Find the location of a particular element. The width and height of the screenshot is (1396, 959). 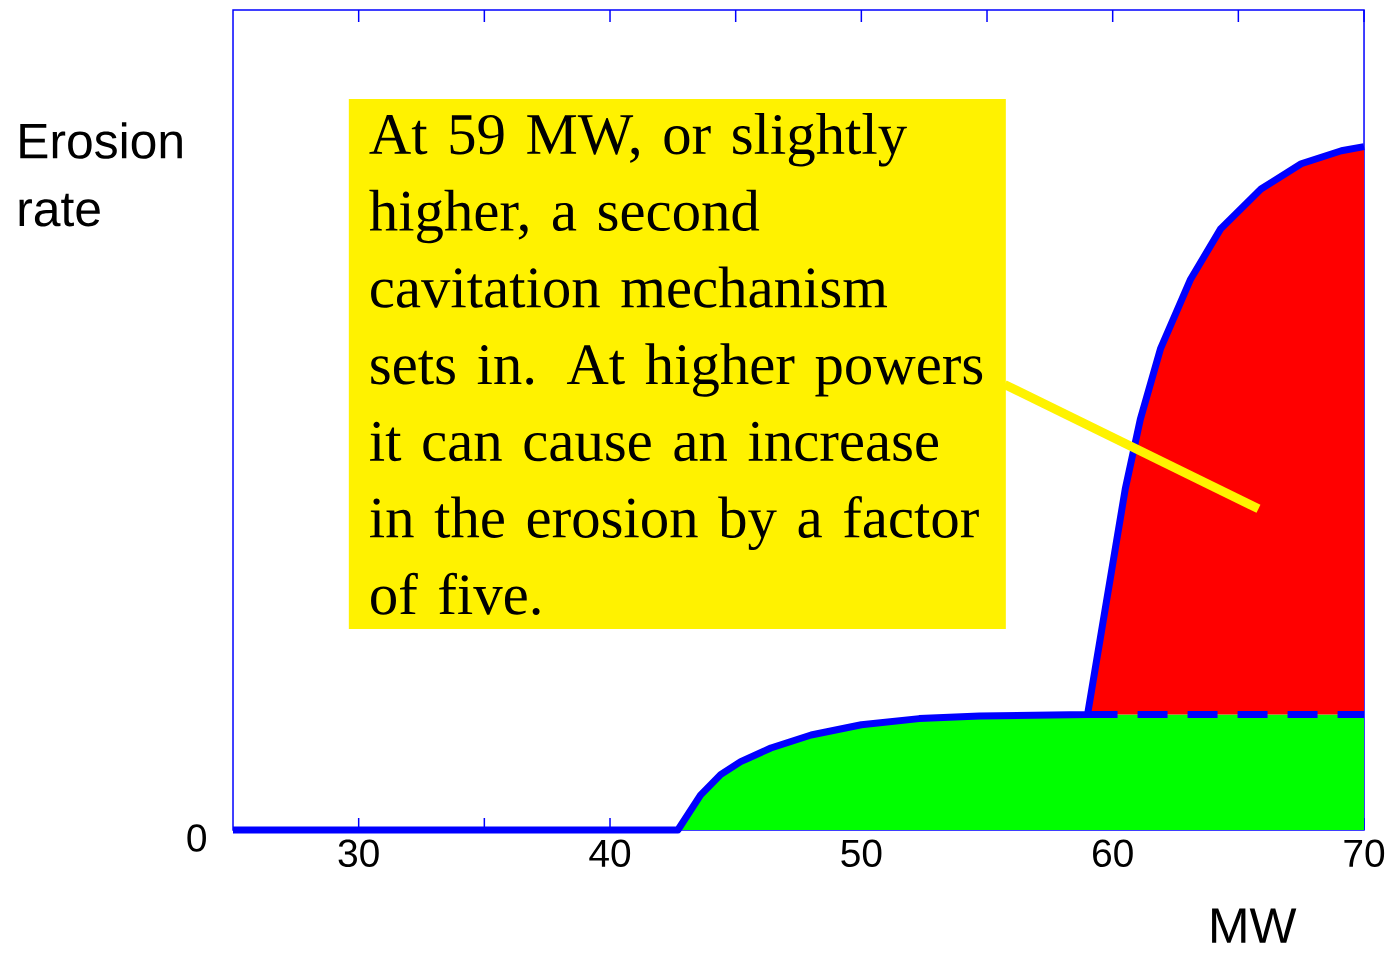

text: 0 is located at coordinates (196, 838).